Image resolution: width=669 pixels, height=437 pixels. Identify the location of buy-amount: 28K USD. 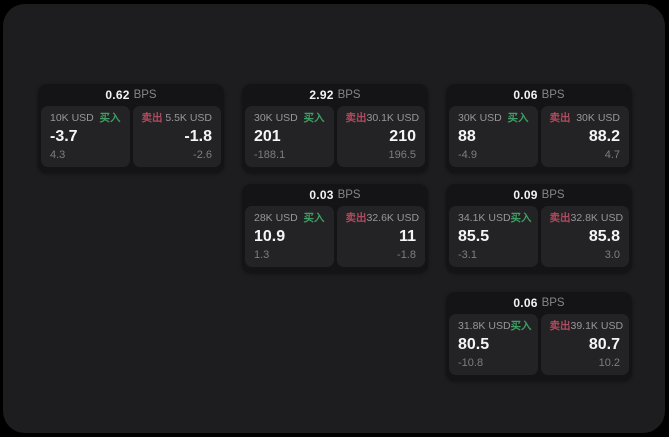
(276, 218).